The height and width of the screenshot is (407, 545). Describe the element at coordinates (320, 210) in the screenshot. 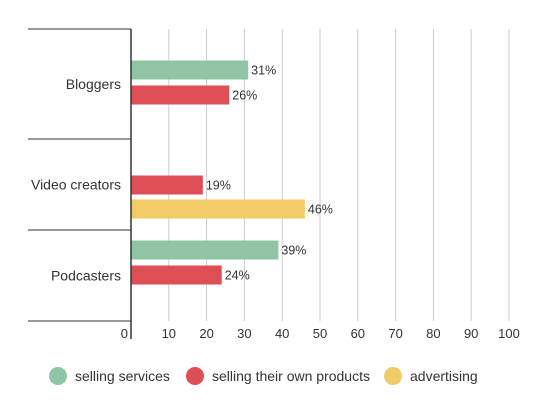

I see `data-label: 46%` at that location.